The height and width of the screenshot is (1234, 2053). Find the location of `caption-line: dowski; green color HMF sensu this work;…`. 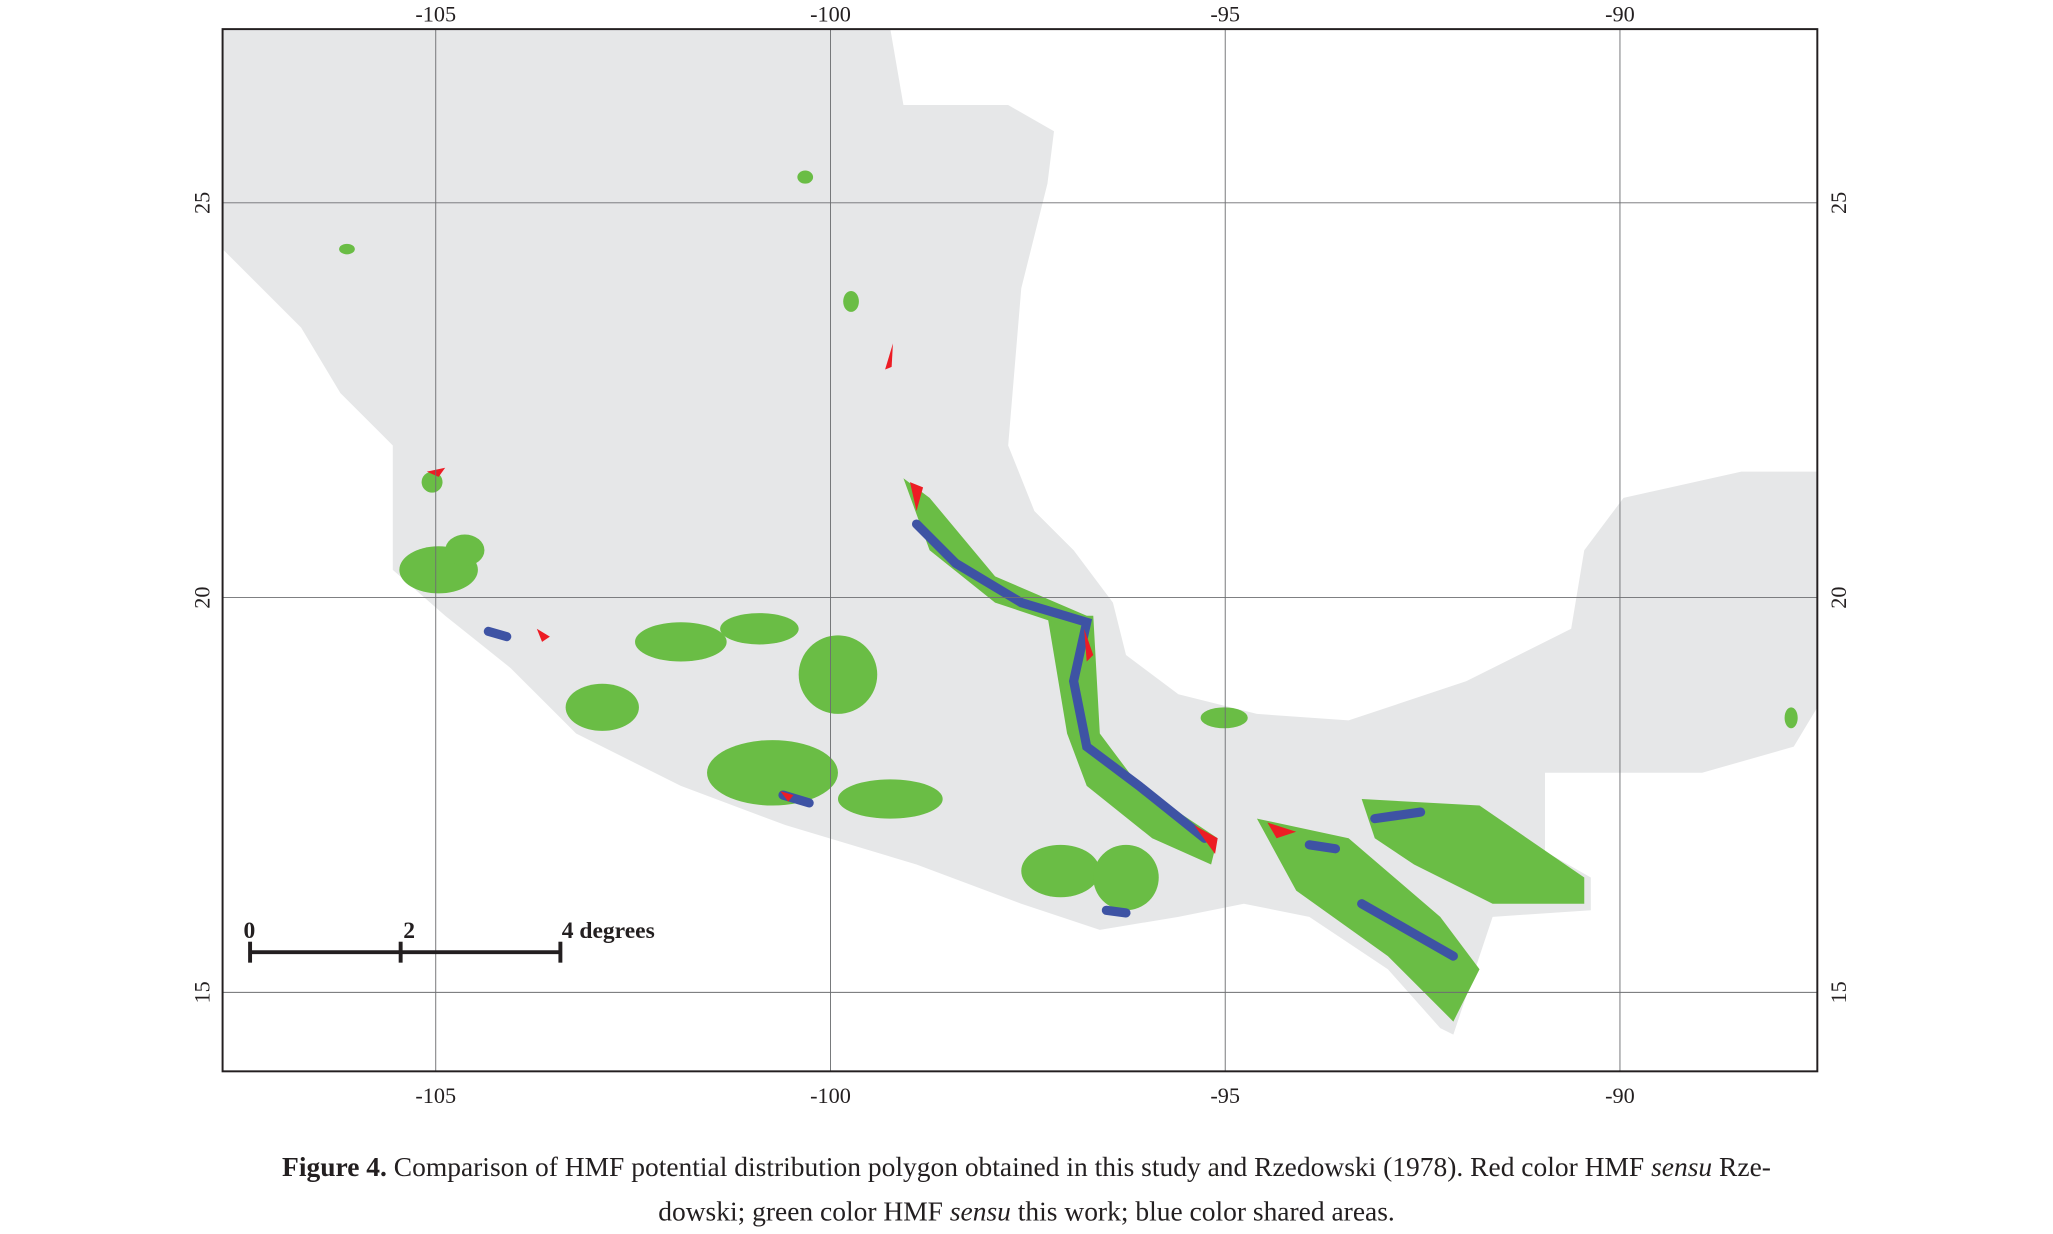

caption-line: dowski; green color HMF sensu this work;… is located at coordinates (1026, 1212).